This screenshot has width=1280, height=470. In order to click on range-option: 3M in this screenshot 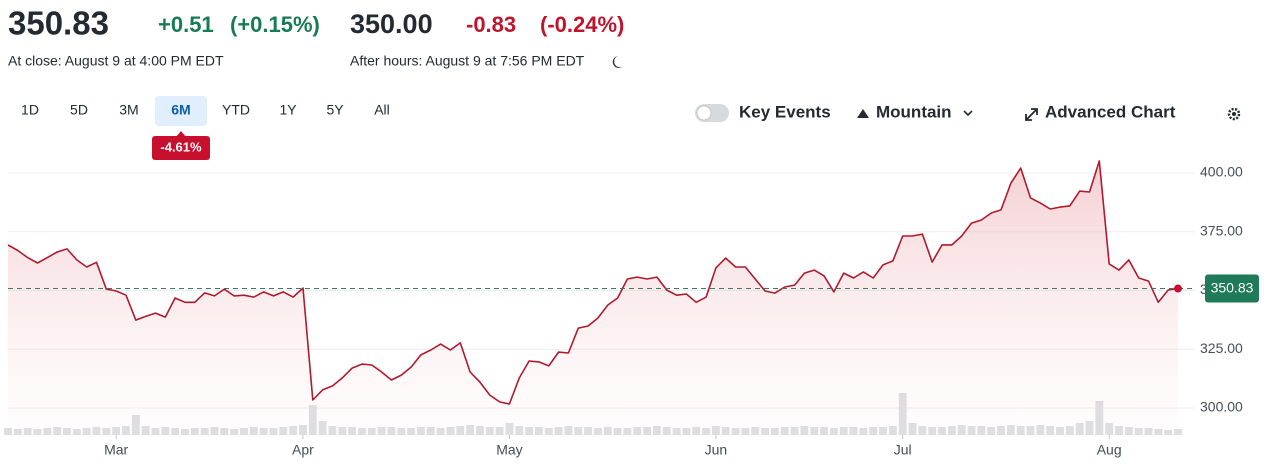, I will do `click(128, 110)`.